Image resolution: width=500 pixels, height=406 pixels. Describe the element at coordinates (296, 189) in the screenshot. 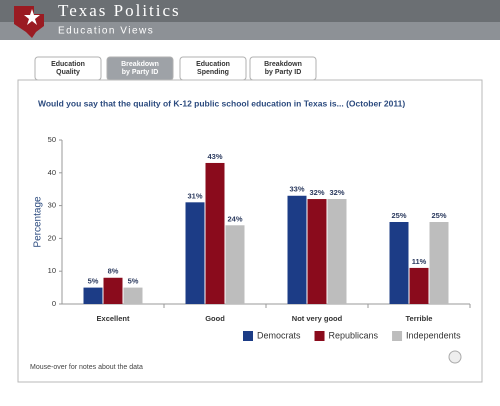

I see `value-label: 33%` at that location.